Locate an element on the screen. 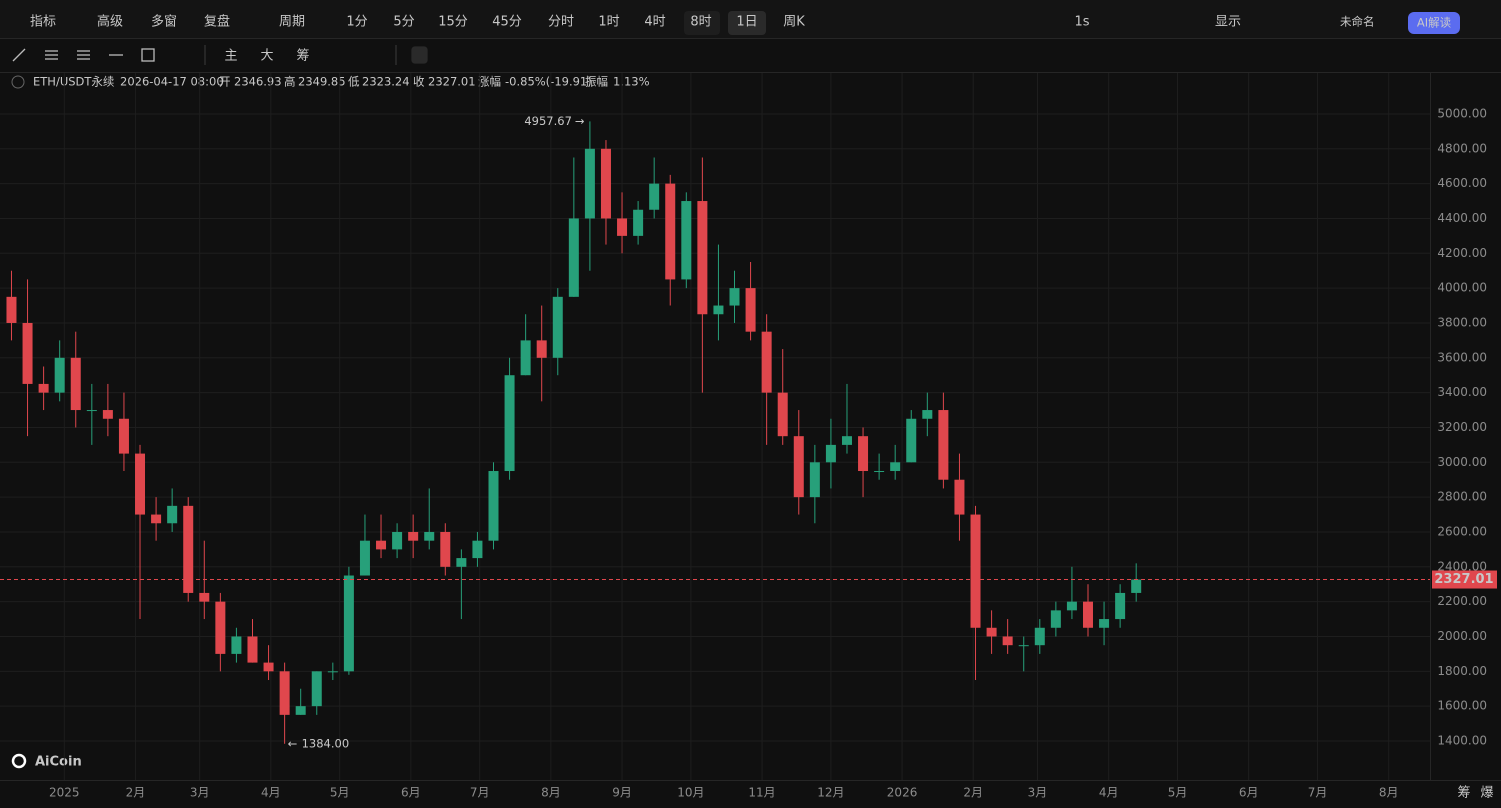  y-tick-label: 4400.00 is located at coordinates (1462, 218).